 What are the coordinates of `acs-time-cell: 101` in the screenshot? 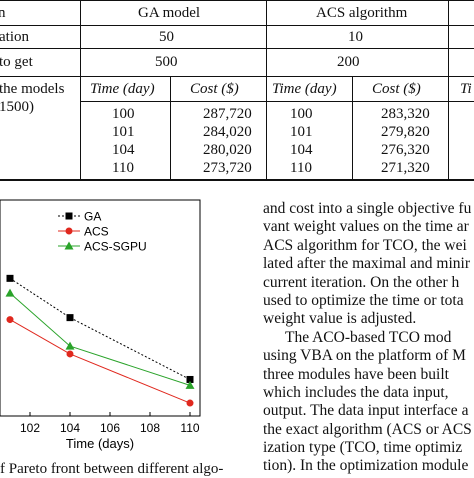 It's located at (301, 132).